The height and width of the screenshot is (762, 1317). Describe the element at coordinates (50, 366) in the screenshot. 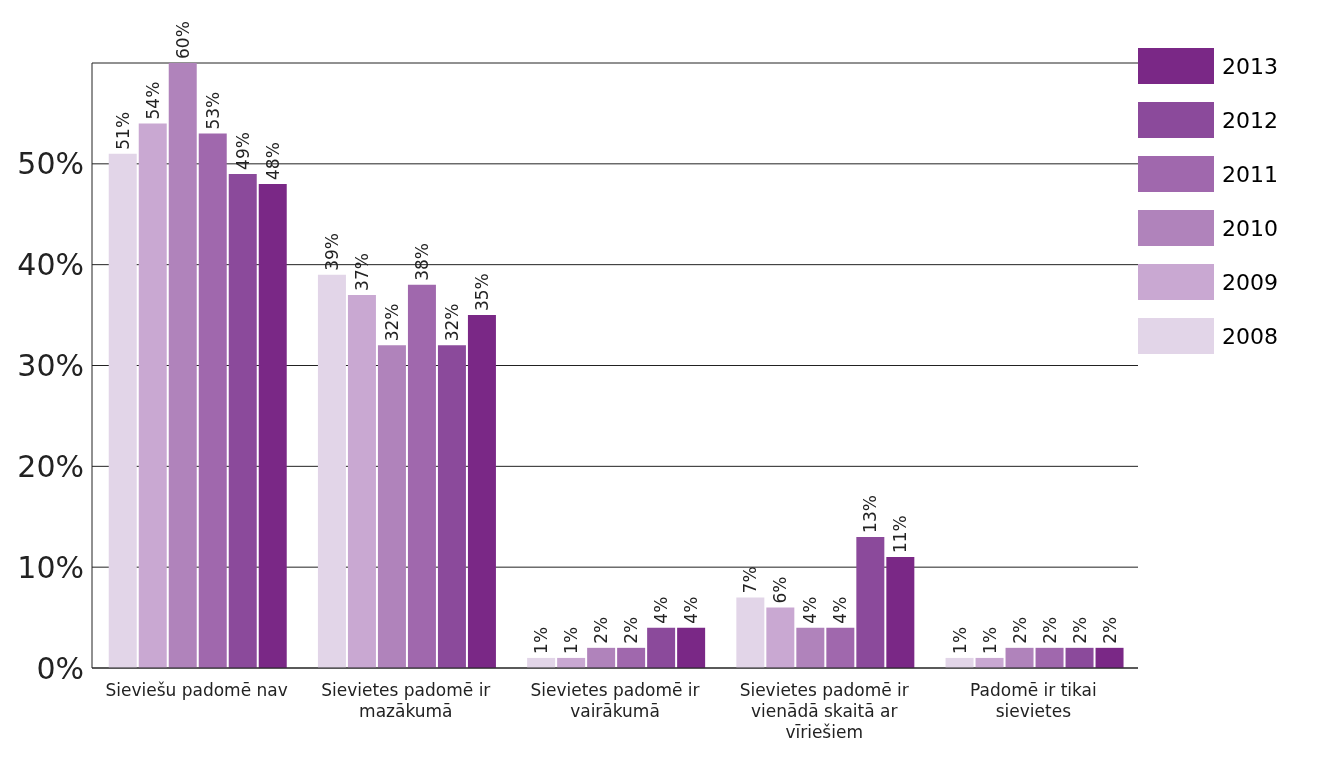

I see `y-tick-label: 30%` at that location.